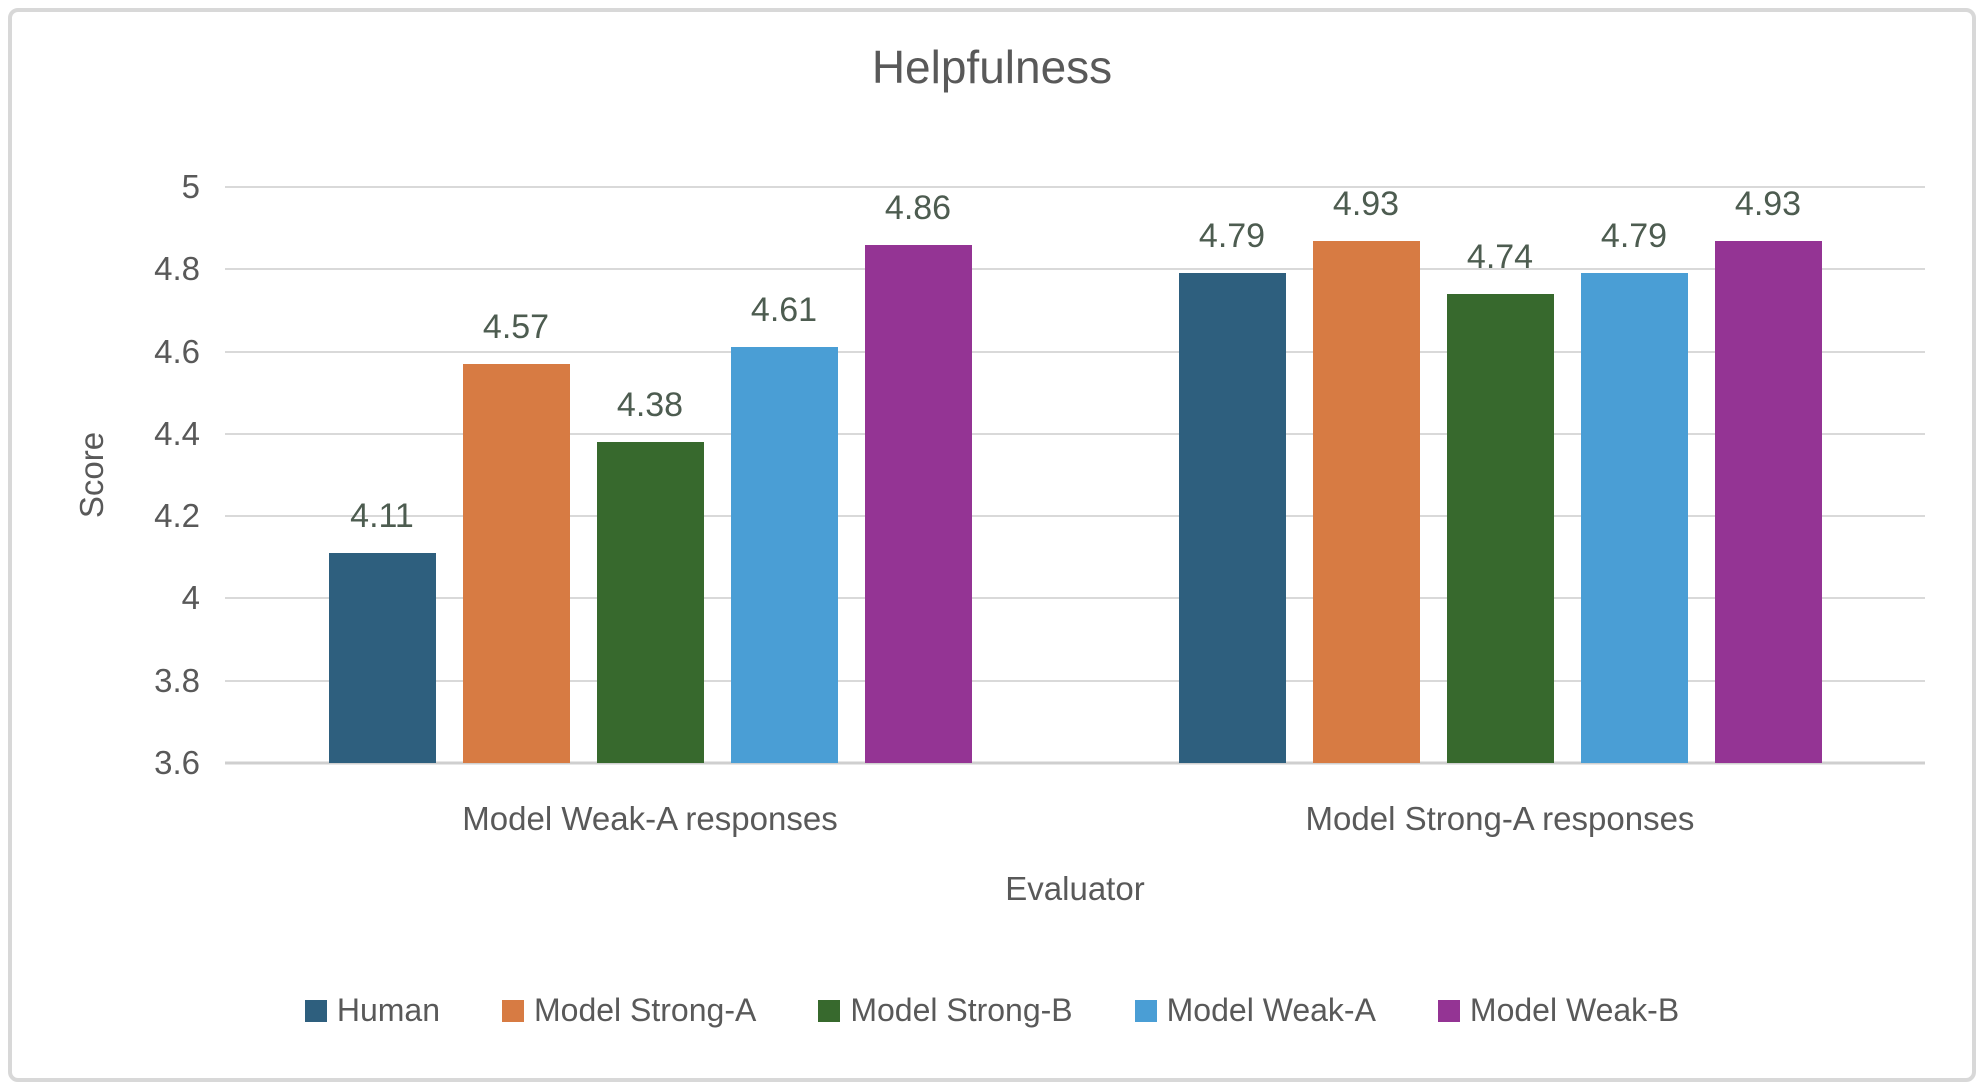 The height and width of the screenshot is (1090, 1984). I want to click on legend-label: Human, so click(388, 1010).